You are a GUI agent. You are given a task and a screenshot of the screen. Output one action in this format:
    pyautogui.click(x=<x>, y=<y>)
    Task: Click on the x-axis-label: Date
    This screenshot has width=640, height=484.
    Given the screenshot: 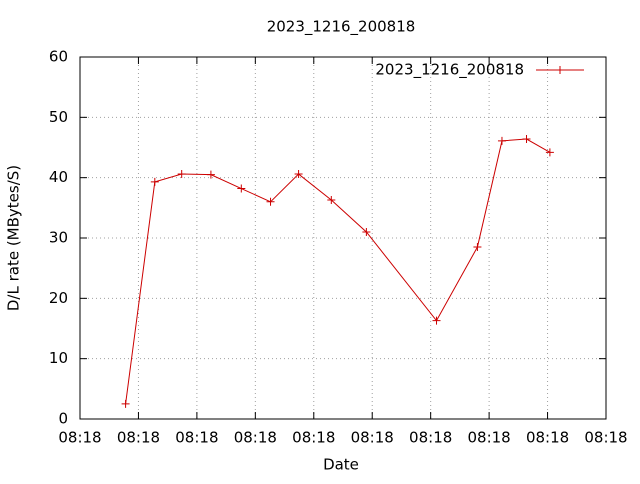 What is the action you would take?
    pyautogui.click(x=341, y=465)
    